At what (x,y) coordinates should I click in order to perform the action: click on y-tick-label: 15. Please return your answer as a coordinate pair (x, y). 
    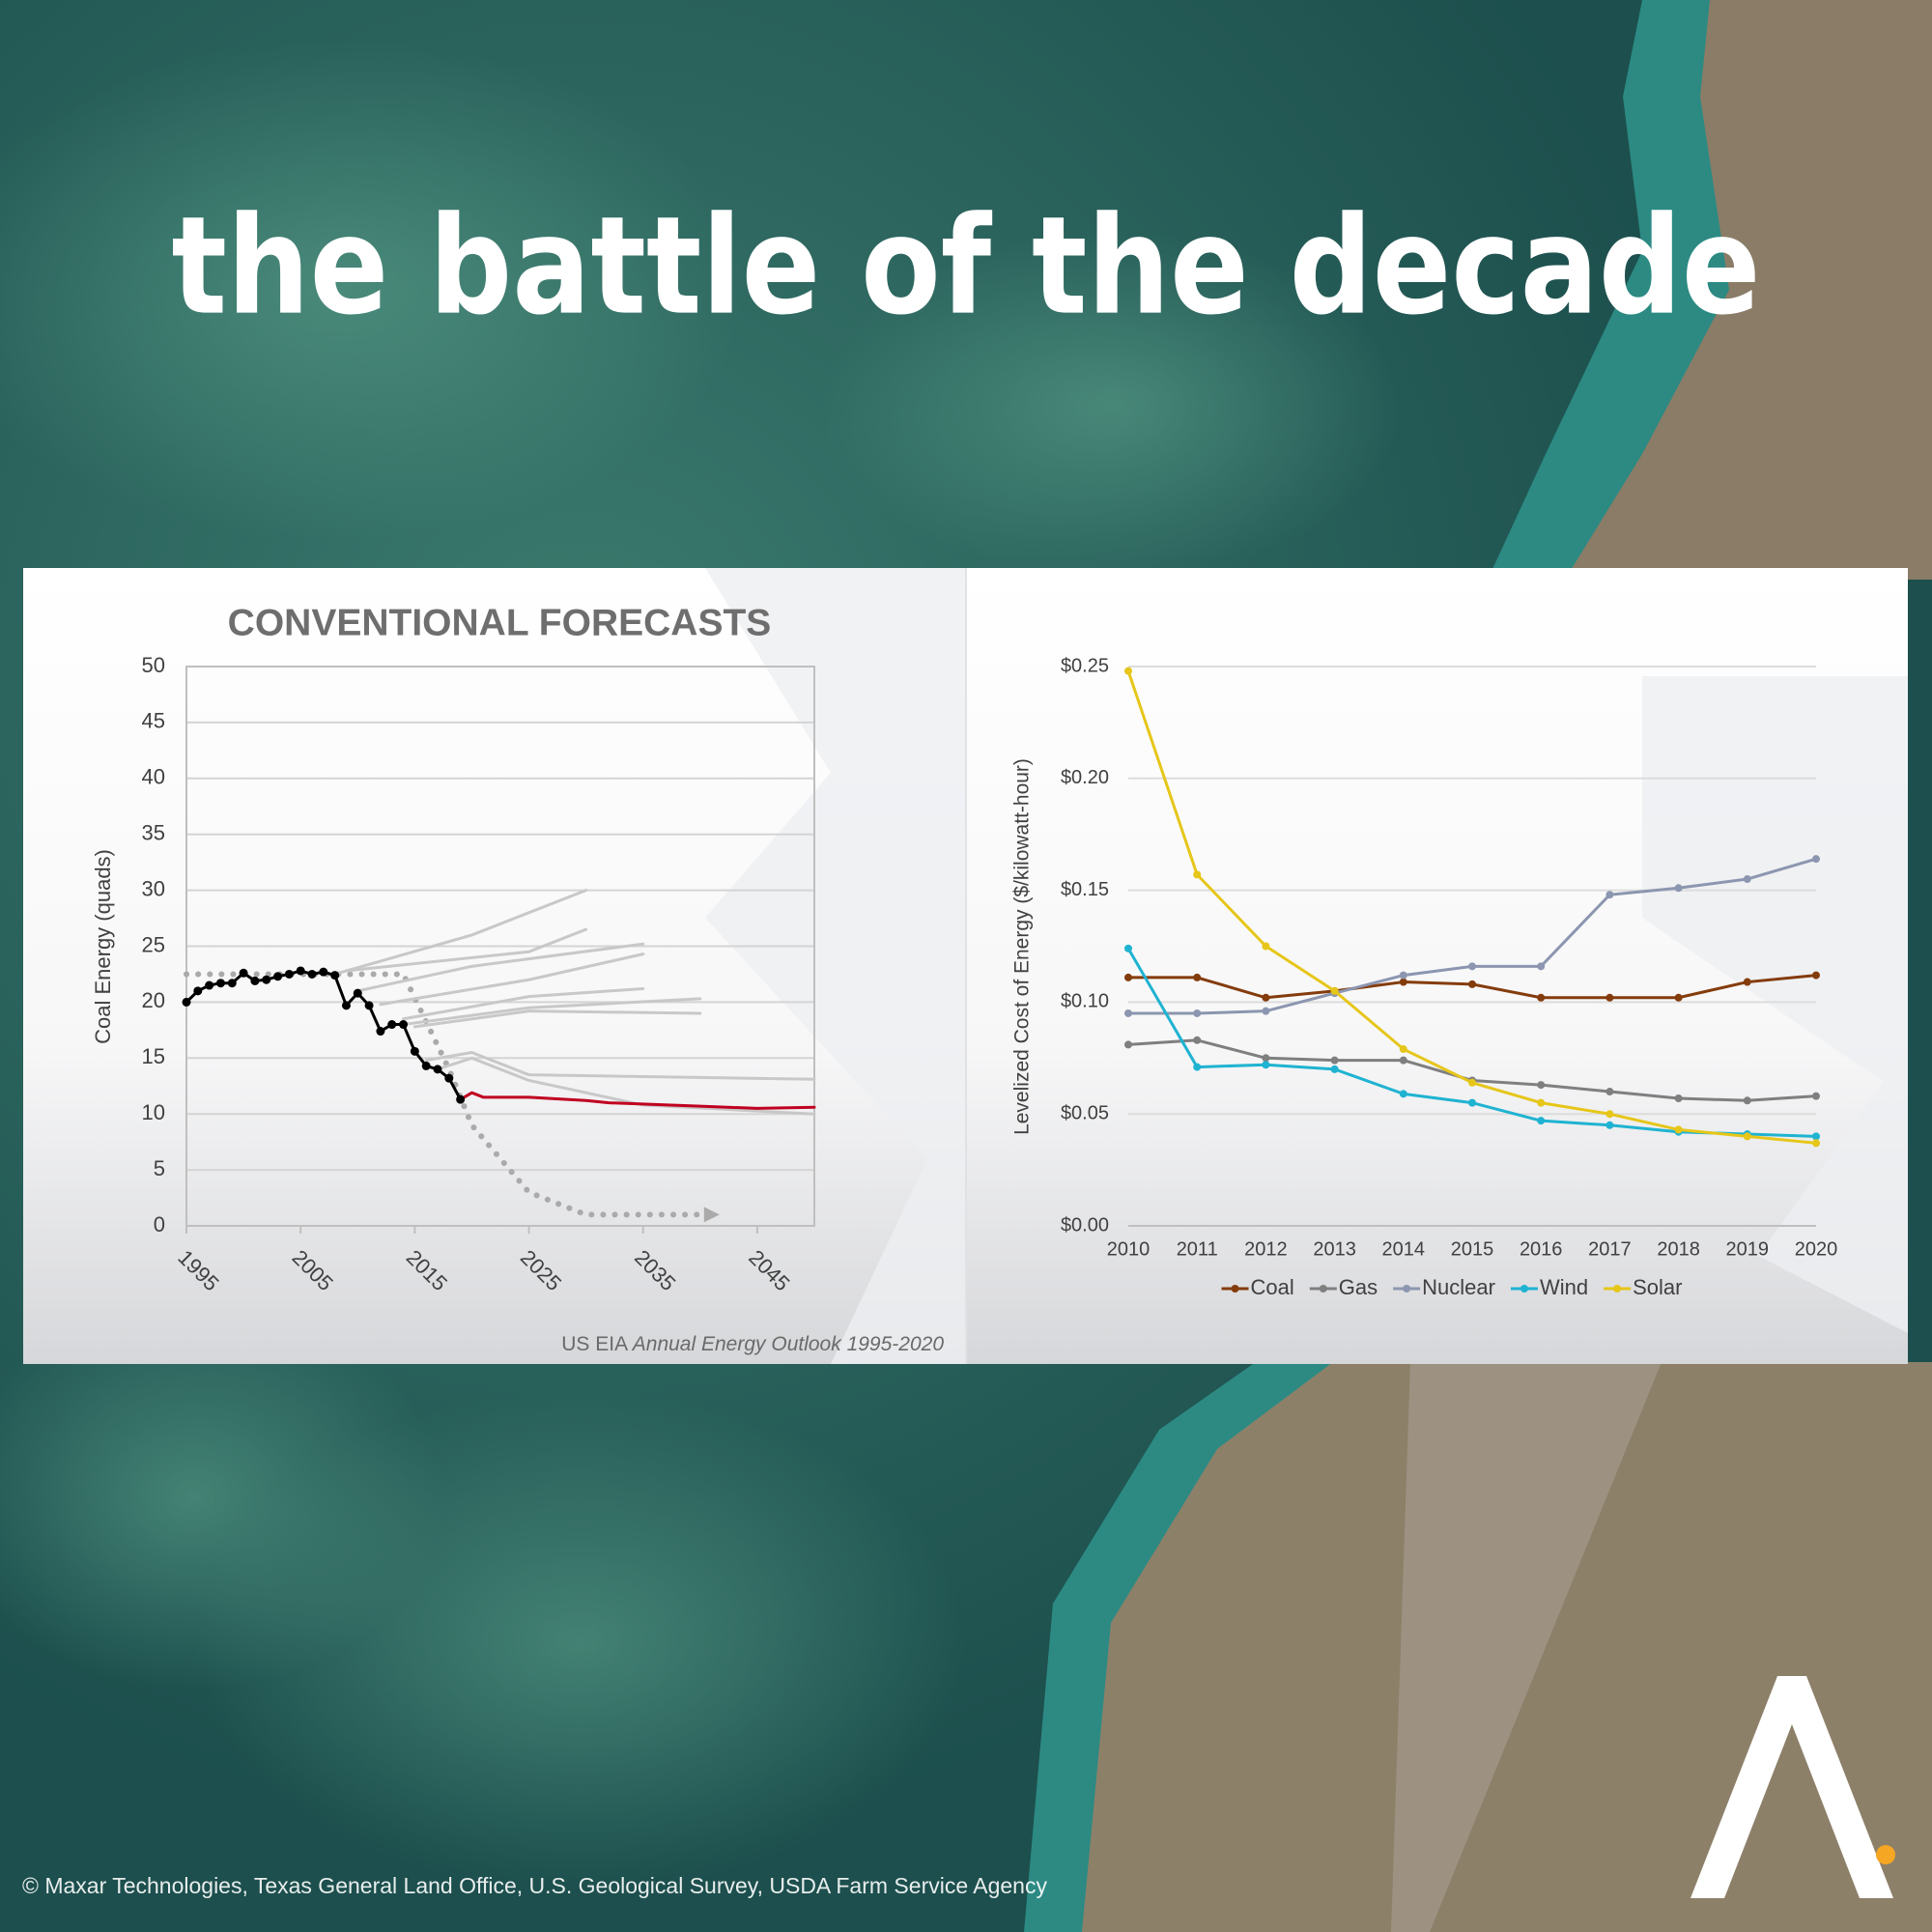
    Looking at the image, I should click on (153, 1056).